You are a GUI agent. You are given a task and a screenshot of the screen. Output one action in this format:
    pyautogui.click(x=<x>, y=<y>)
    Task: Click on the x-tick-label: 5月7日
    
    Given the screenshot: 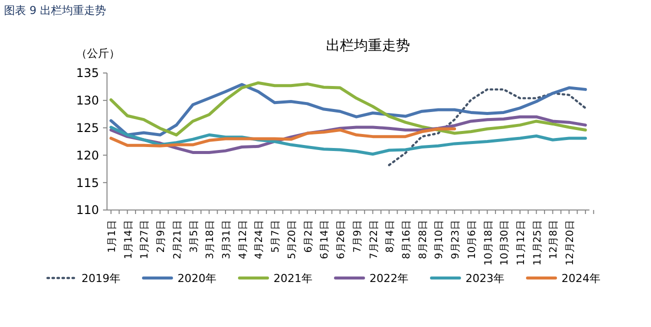 What is the action you would take?
    pyautogui.click(x=276, y=236)
    